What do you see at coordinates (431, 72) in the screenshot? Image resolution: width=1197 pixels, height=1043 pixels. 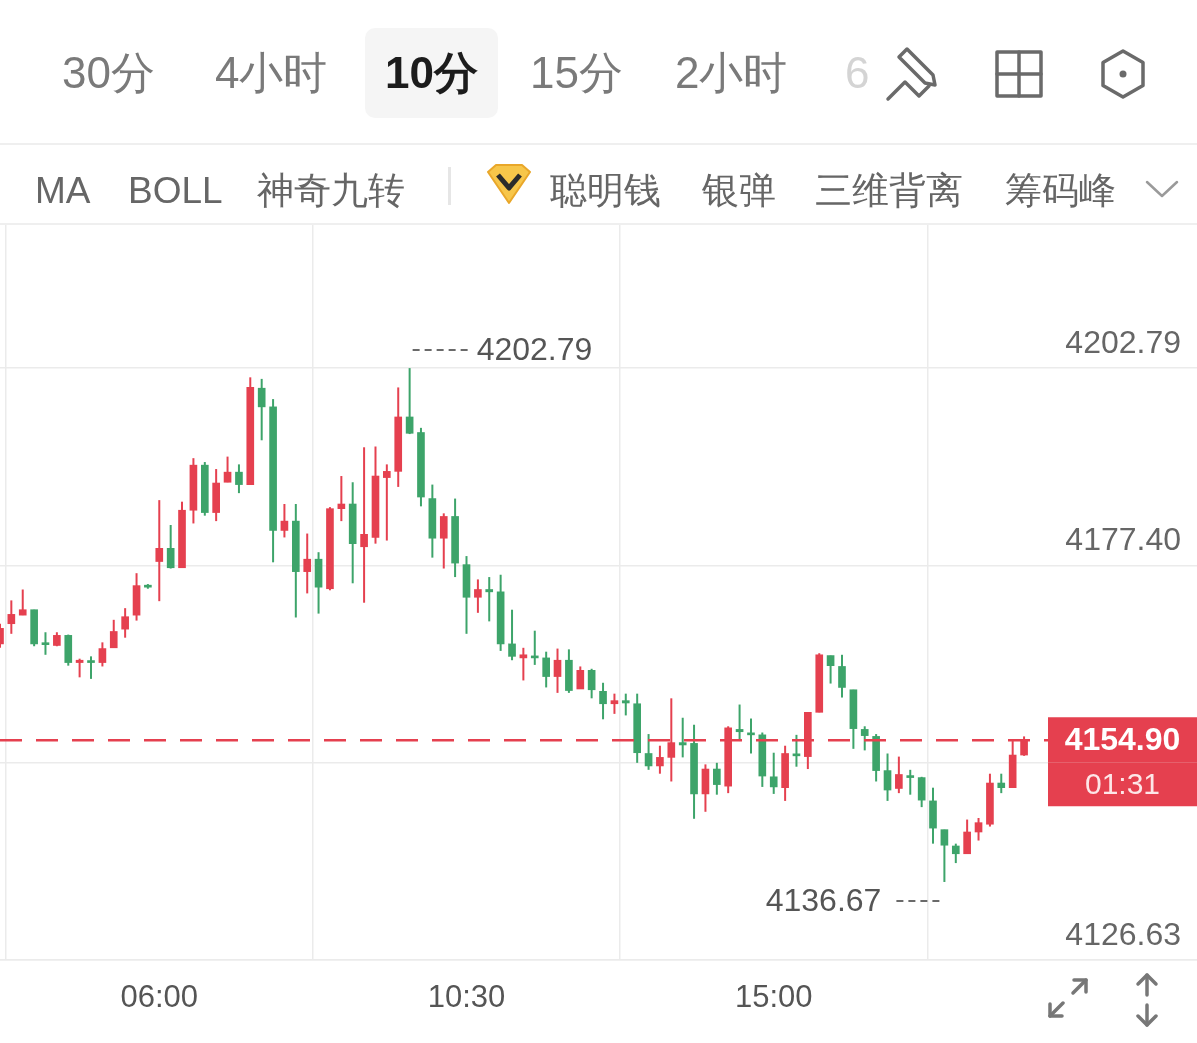 I see `text: 10分` at bounding box center [431, 72].